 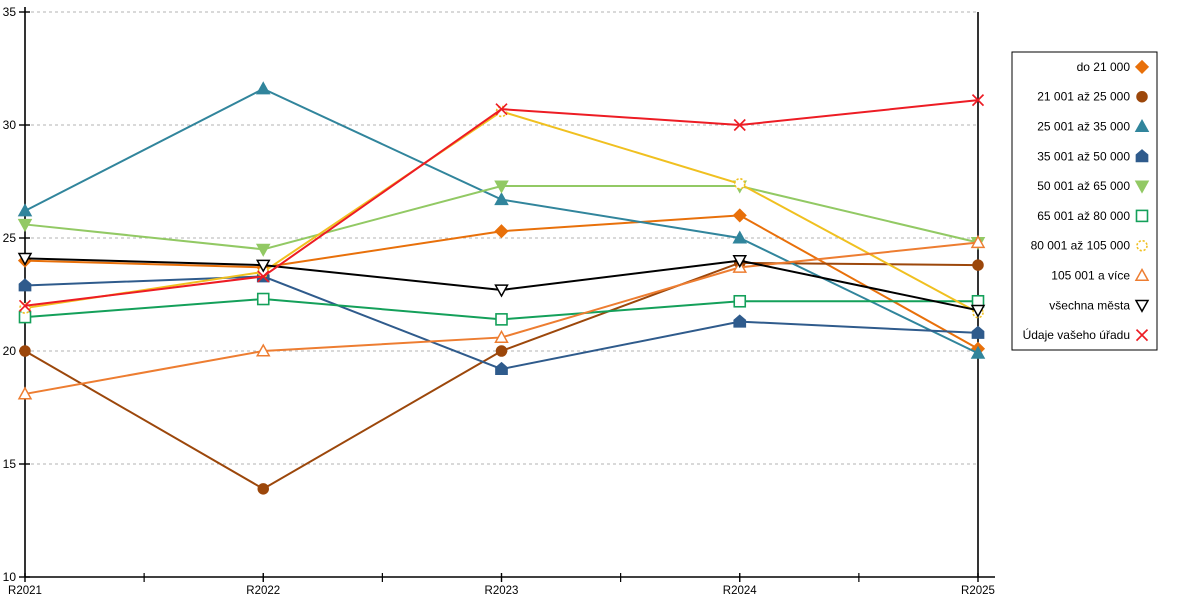 What do you see at coordinates (1083, 216) in the screenshot?
I see `legend-label-5: 65 001 až 80 000` at bounding box center [1083, 216].